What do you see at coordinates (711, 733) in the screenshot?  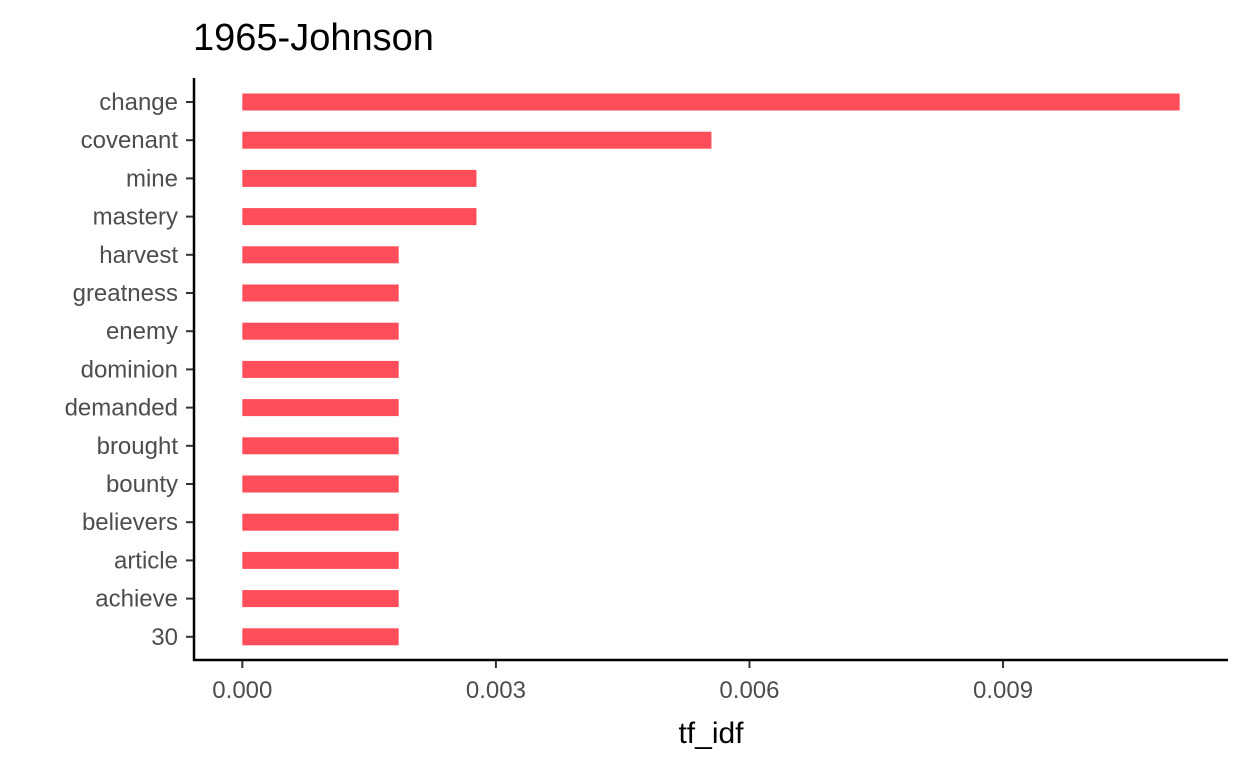 I see `x-axis-title: tf_idf` at bounding box center [711, 733].